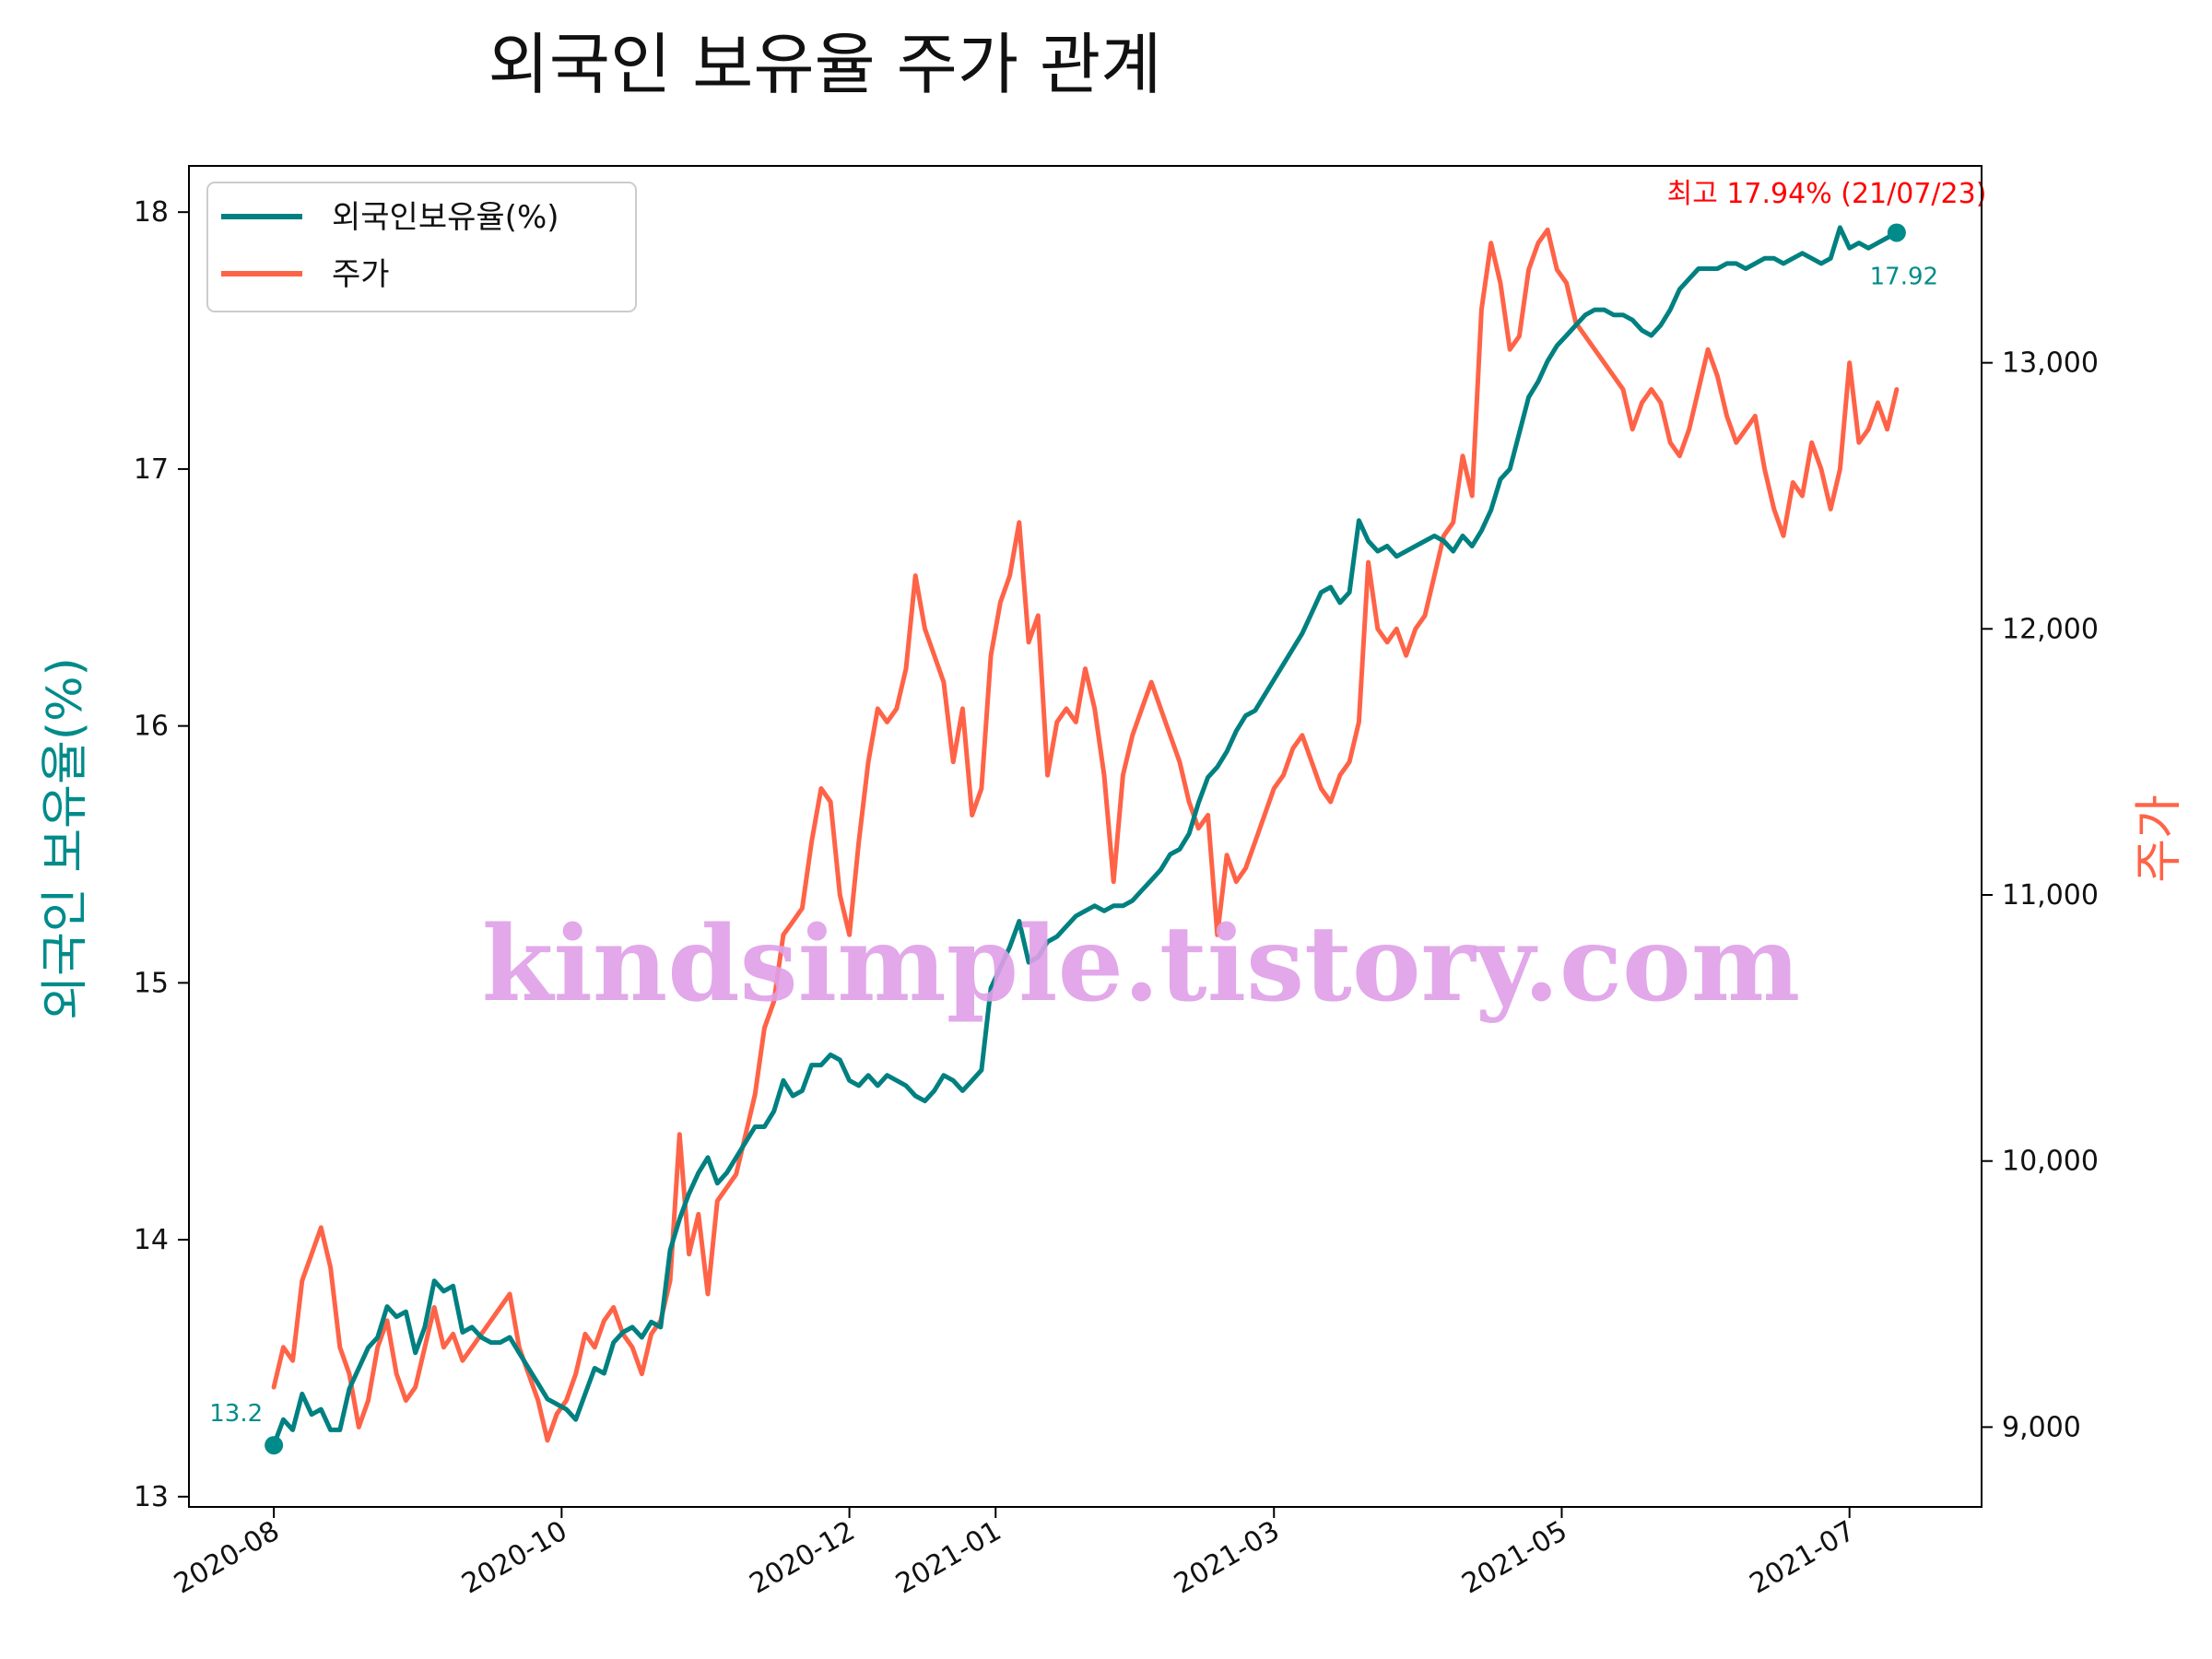 Image resolution: width=2212 pixels, height=1659 pixels. Describe the element at coordinates (2050, 1162) in the screenshot. I see `y-right-tick-label: 10,000` at that location.